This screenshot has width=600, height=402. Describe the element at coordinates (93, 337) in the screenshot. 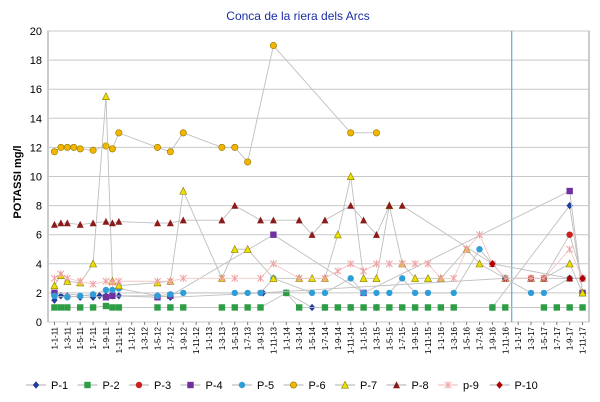

I see `x-tick-label: 1-7-11` at that location.